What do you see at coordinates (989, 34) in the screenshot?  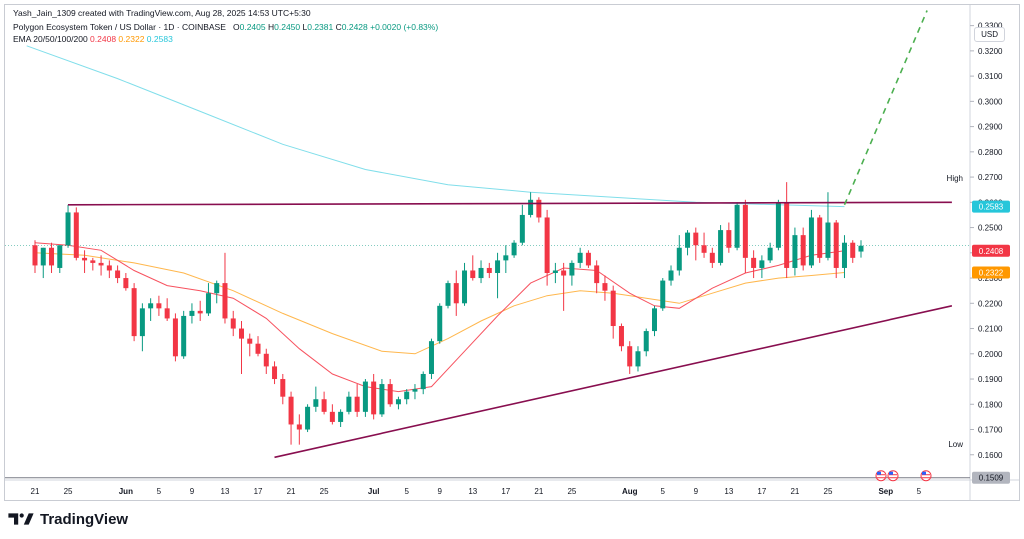 I see `currency-selector: USD` at bounding box center [989, 34].